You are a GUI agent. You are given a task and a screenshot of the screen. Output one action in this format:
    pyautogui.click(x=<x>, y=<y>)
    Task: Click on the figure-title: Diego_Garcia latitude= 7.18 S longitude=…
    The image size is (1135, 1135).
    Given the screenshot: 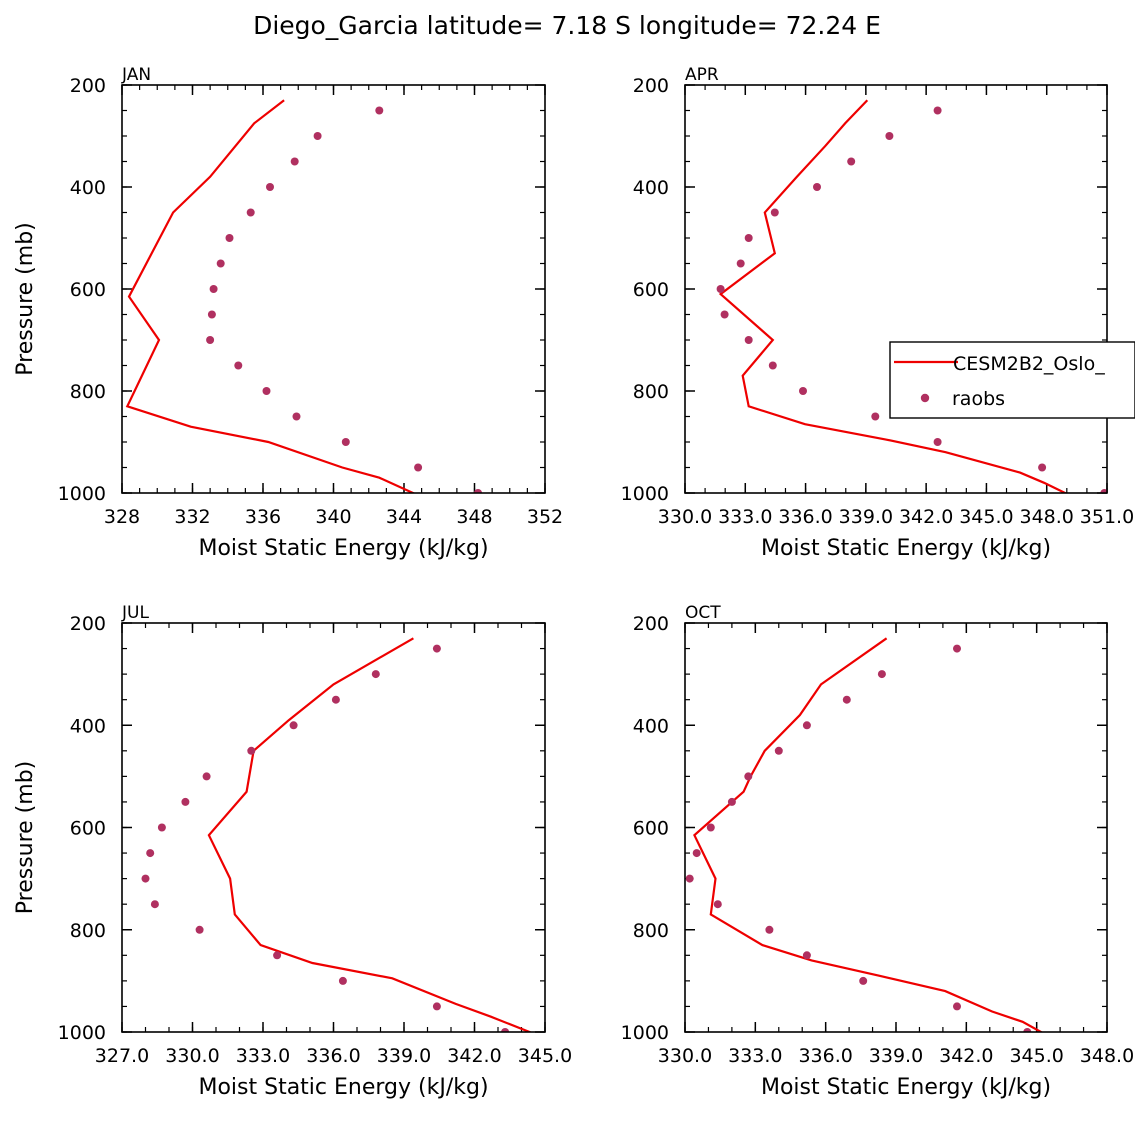 What is the action you would take?
    pyautogui.click(x=567, y=25)
    